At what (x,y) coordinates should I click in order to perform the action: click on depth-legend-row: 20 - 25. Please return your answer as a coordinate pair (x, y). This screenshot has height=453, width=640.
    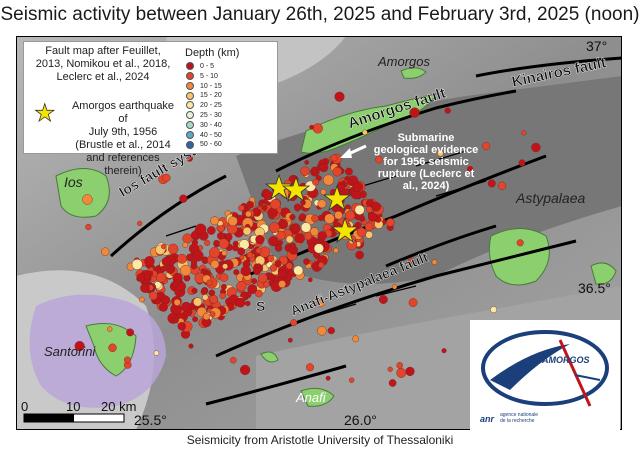
    Looking at the image, I should click on (204, 106).